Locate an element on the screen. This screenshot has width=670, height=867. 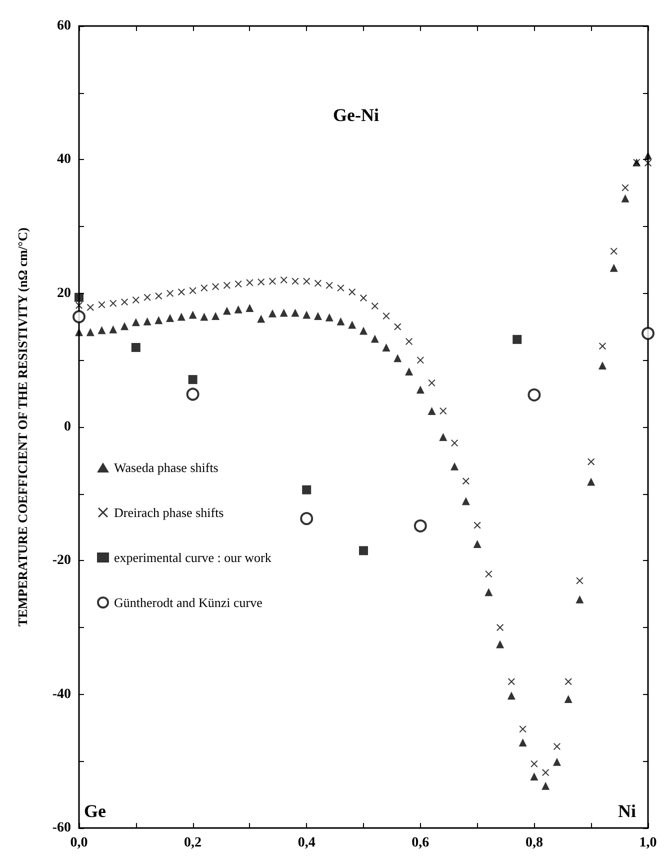
x-tick-label: 1,0 is located at coordinates (648, 843).